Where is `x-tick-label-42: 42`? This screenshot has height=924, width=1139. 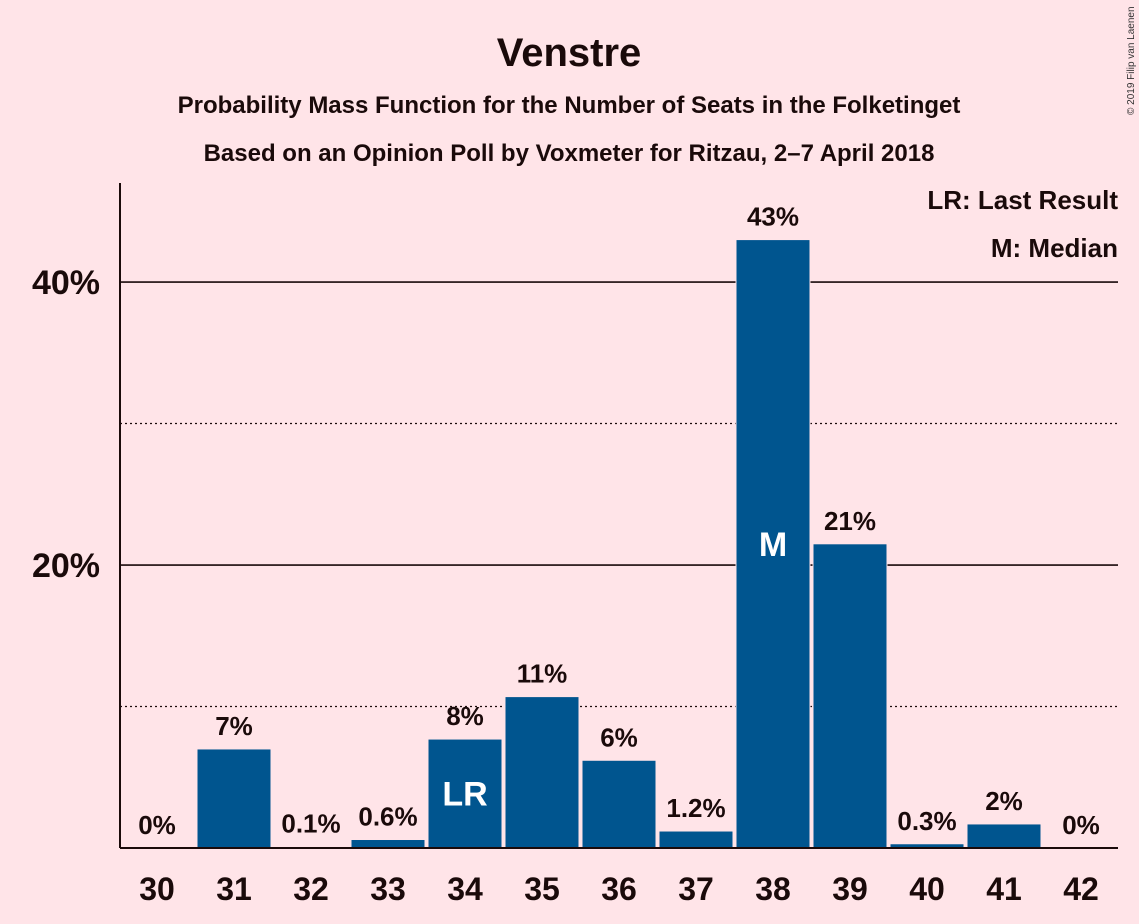
x-tick-label-42: 42 is located at coordinates (1081, 889).